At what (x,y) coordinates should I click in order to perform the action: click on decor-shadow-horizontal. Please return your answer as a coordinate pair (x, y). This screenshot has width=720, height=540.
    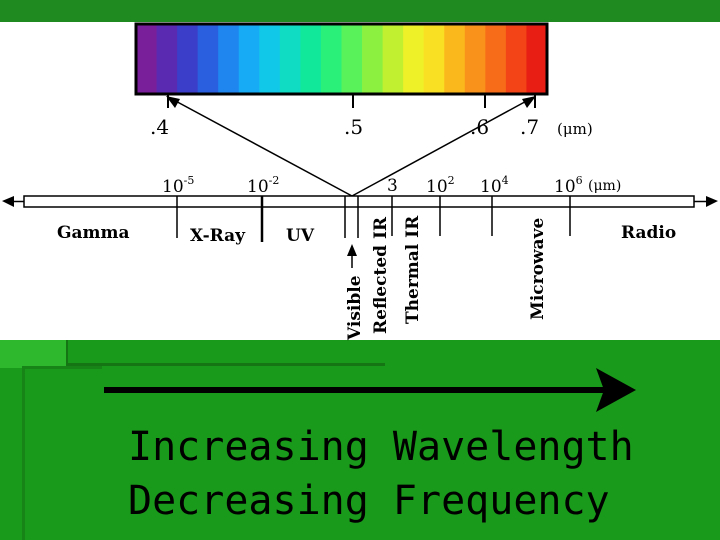
    Looking at the image, I should click on (62, 367).